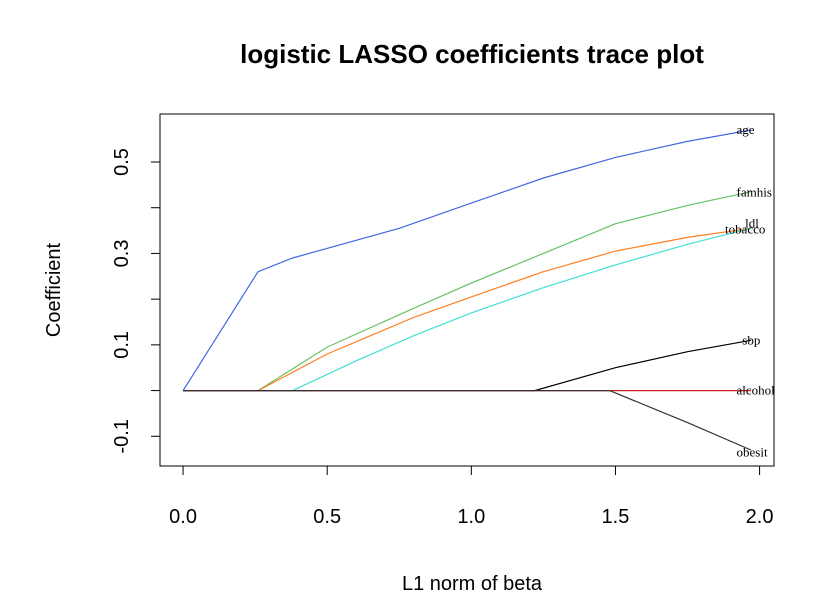 Image resolution: width=828 pixels, height=614 pixels. Describe the element at coordinates (752, 451) in the screenshot. I see `series-label: obesit` at that location.